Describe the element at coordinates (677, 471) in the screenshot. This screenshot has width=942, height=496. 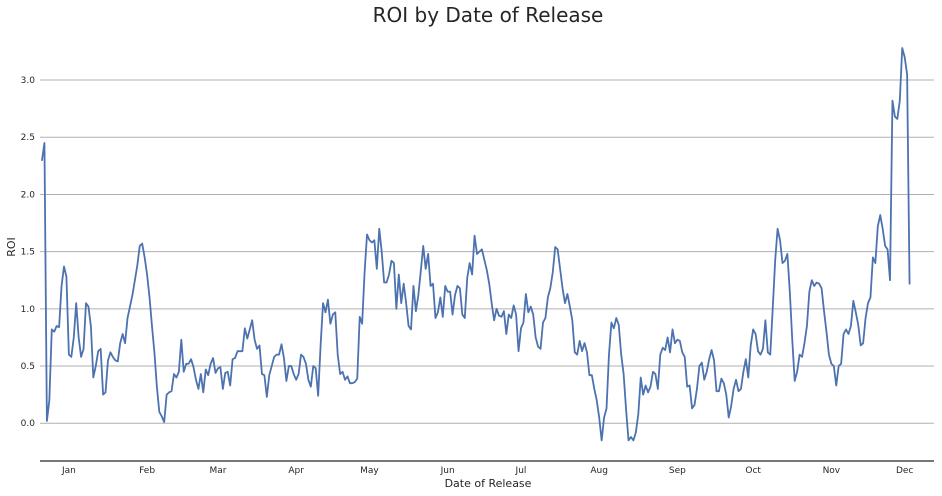
I see `x-tick-label-sep: Sep` at that location.